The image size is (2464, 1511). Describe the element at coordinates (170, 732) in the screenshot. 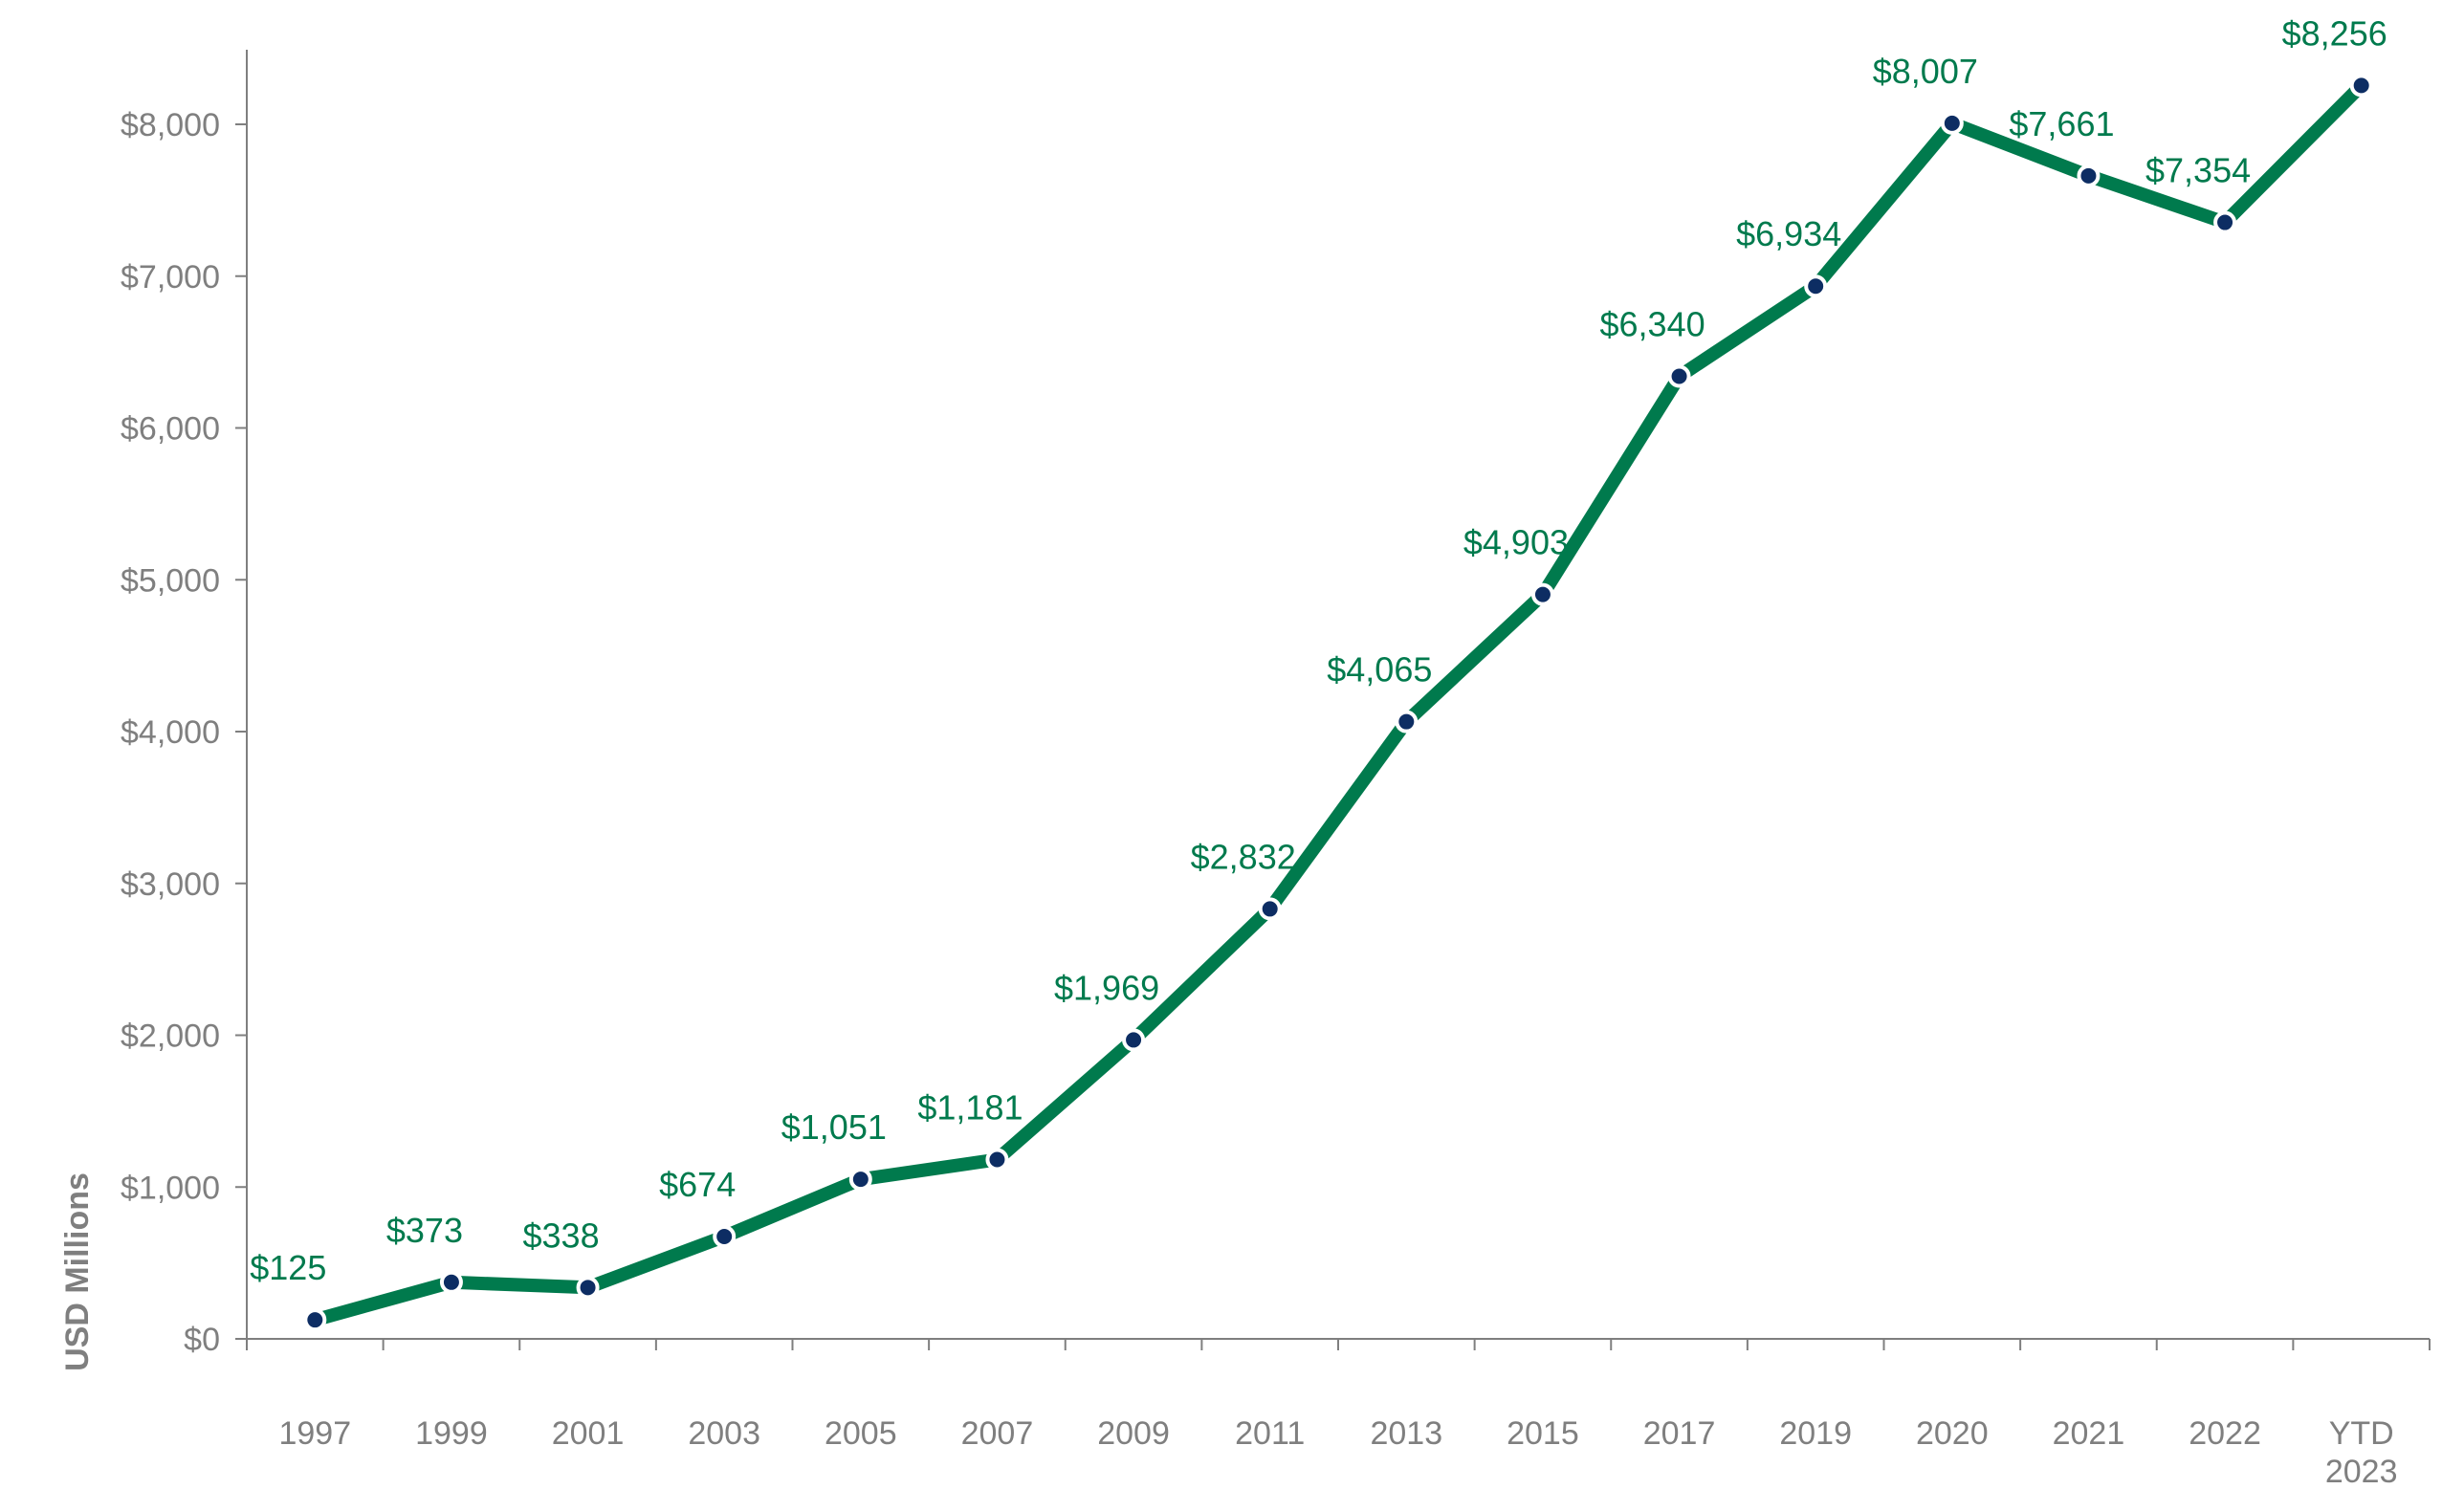

I see `y-tick-label: $4,000` at that location.